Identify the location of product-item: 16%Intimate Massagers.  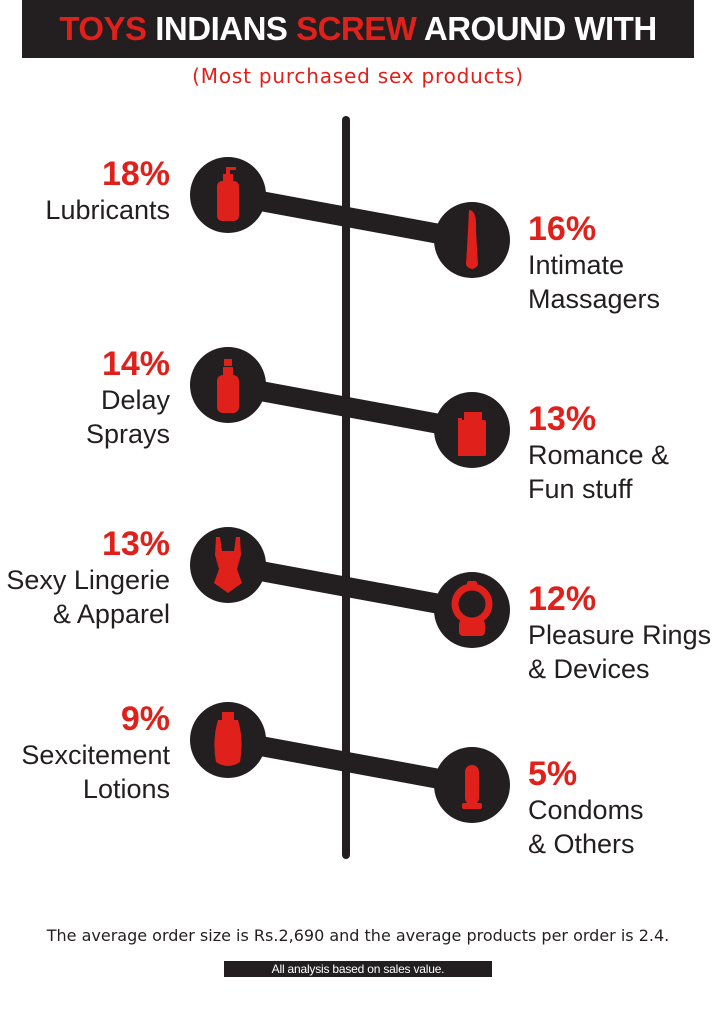
(547, 258).